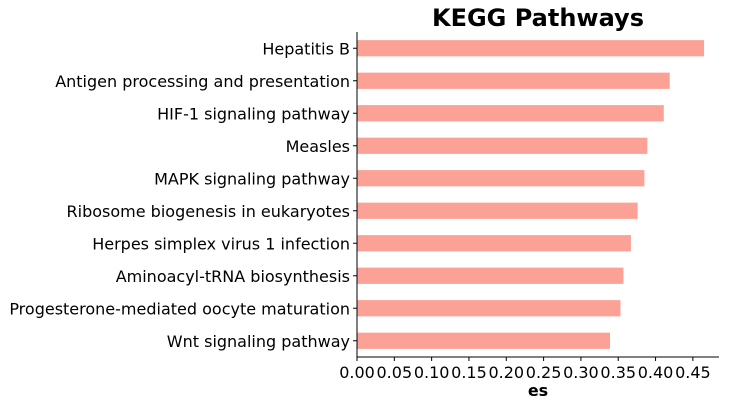  What do you see at coordinates (506, 372) in the screenshot?
I see `x-tick-label-4: 0.20` at bounding box center [506, 372].